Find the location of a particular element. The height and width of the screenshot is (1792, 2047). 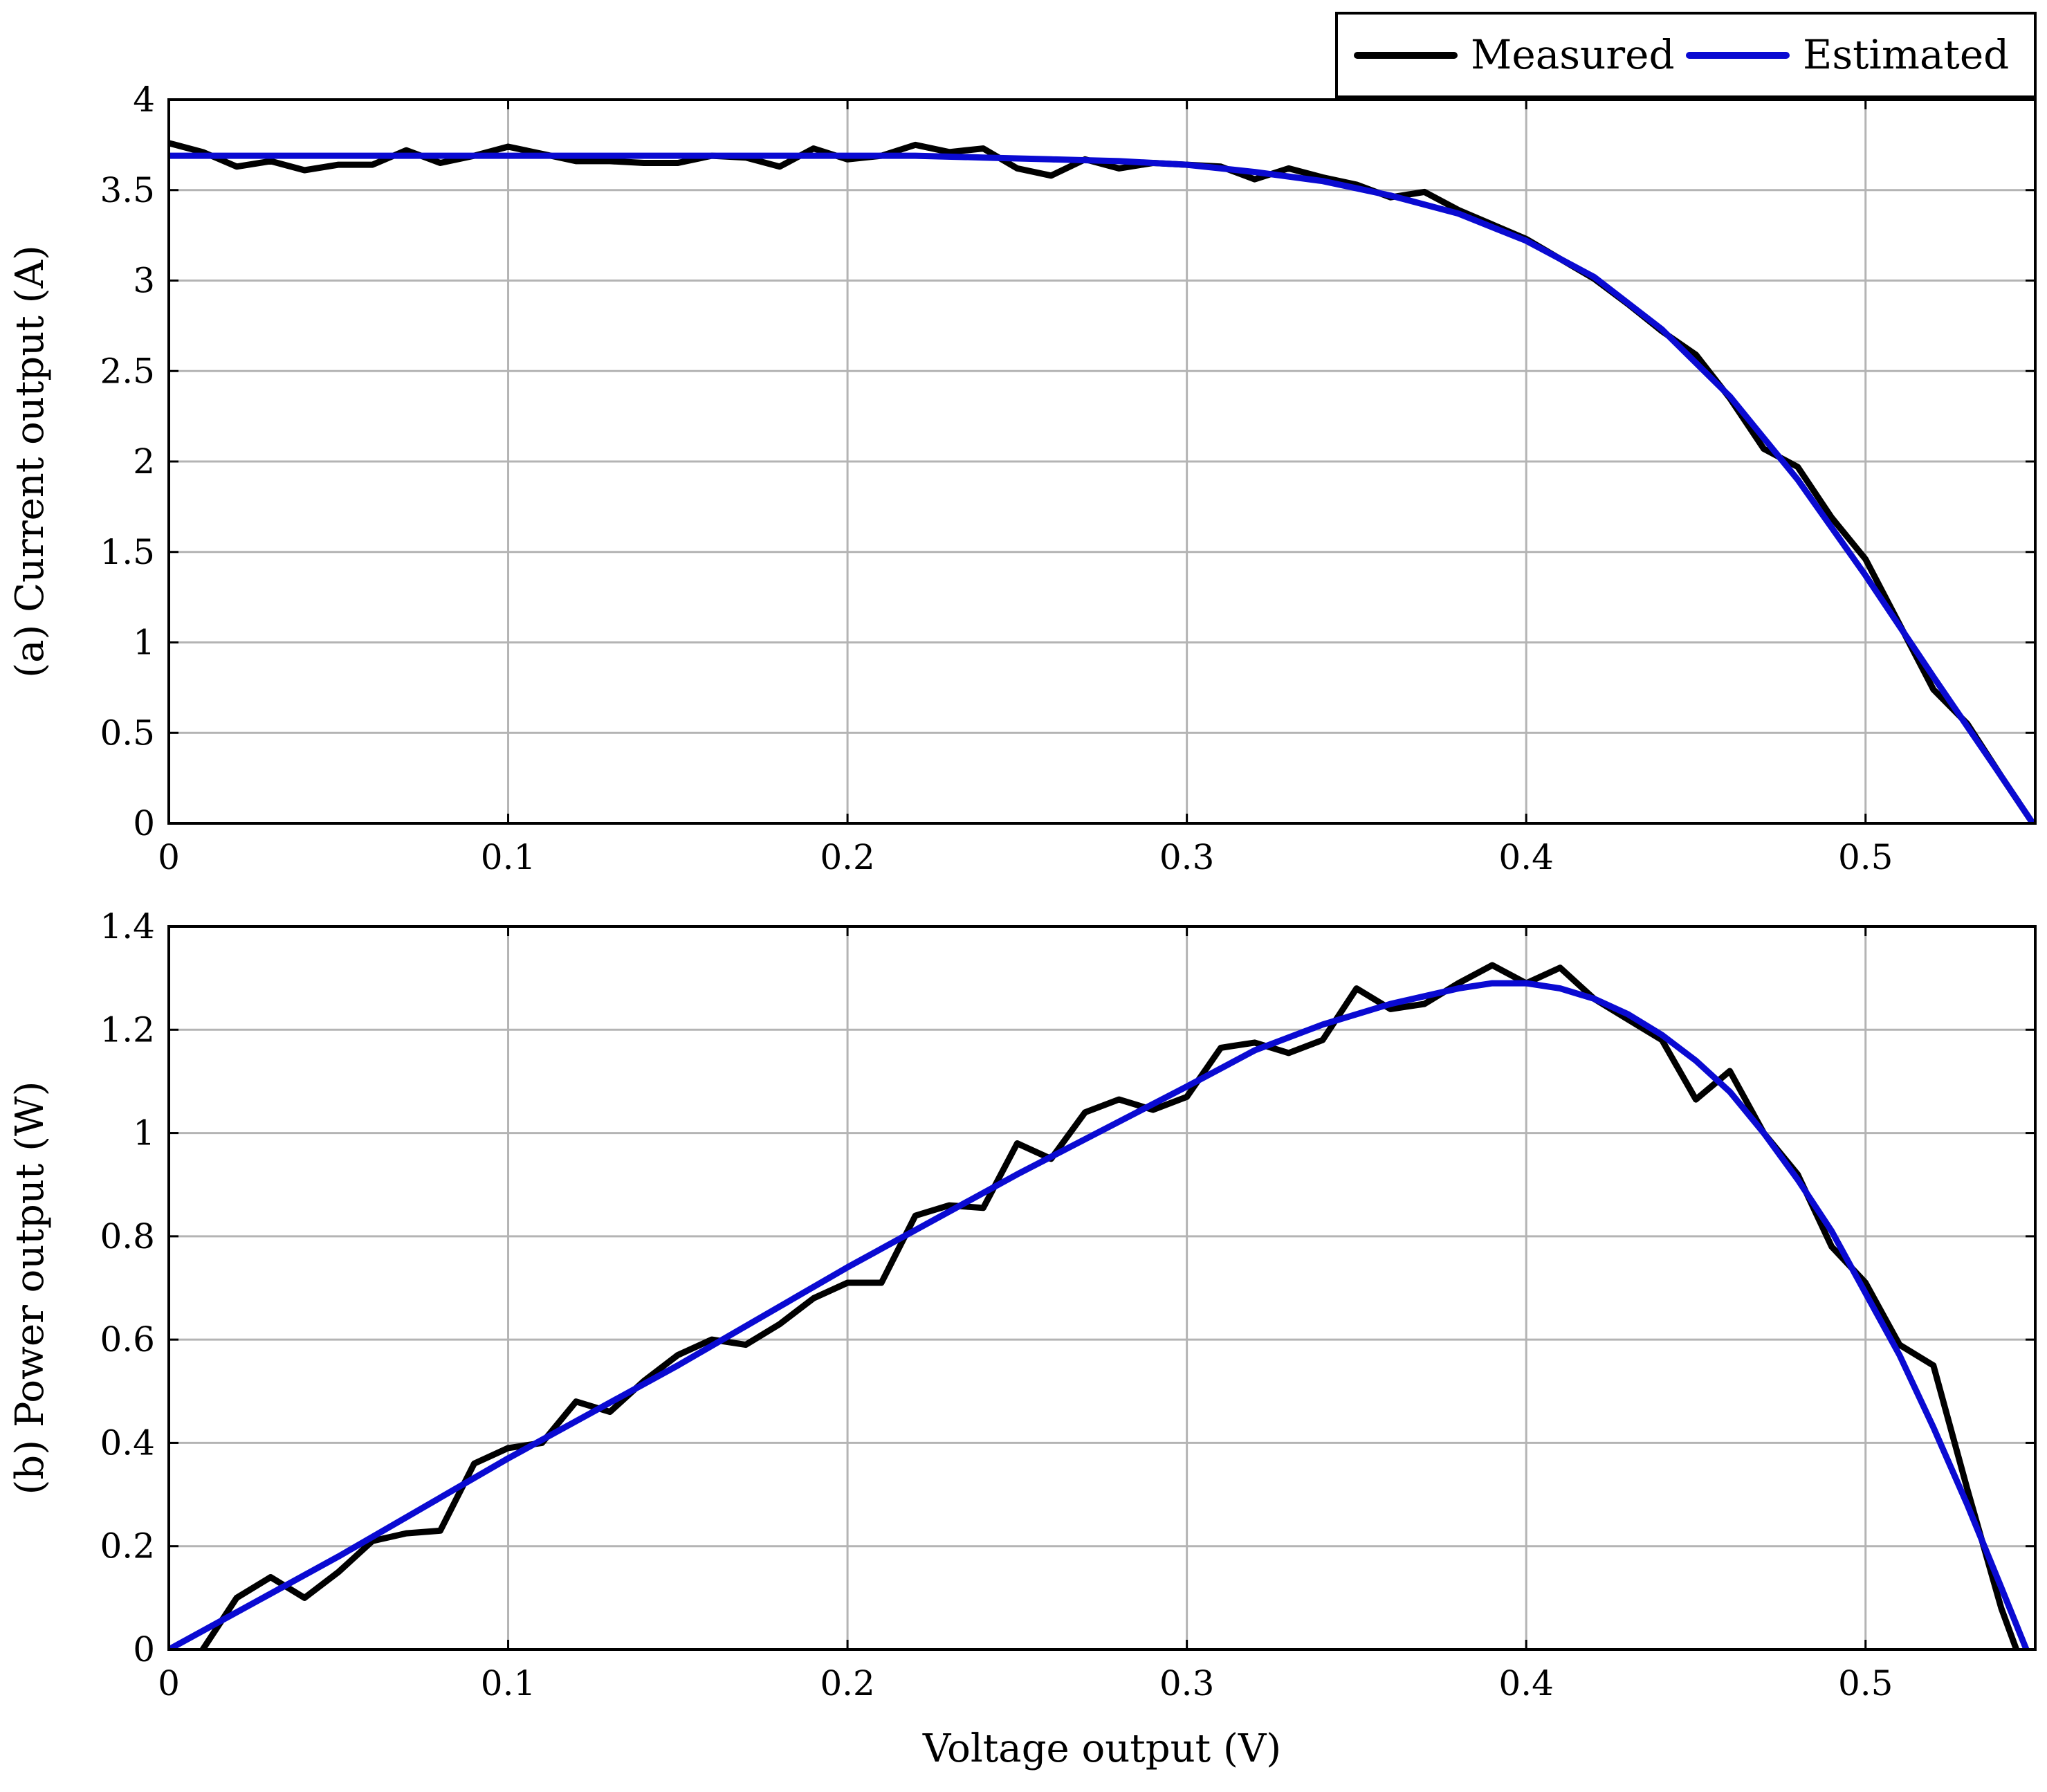

legend-label-estimated: Estimated is located at coordinates (1906, 54).